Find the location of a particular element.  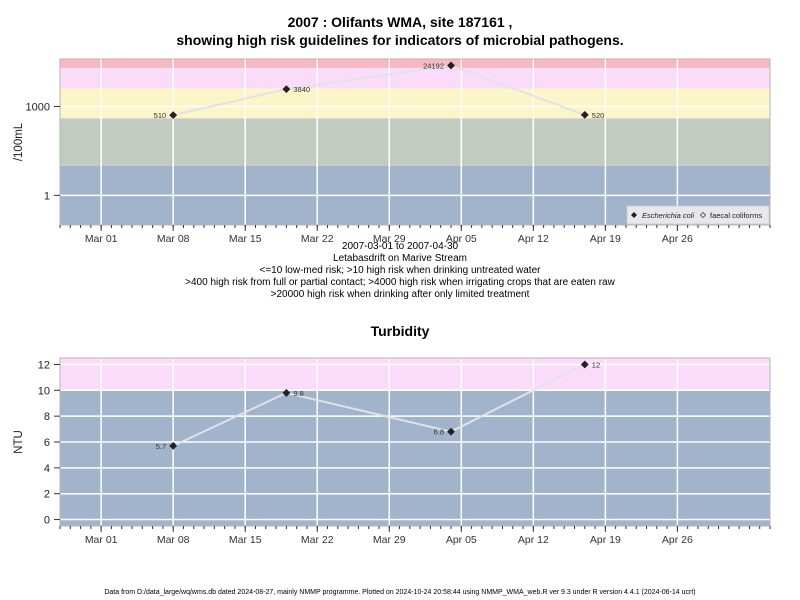

date-range-caption: 2007-03-01 to 2007-04-30 is located at coordinates (400, 246).